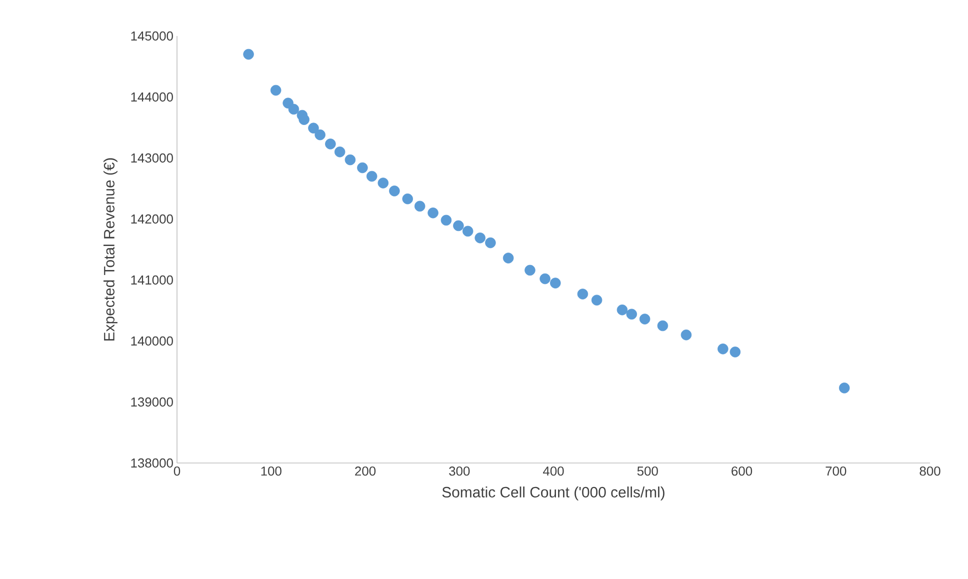  Describe the element at coordinates (271, 471) in the screenshot. I see `x-tick-label: 100` at that location.